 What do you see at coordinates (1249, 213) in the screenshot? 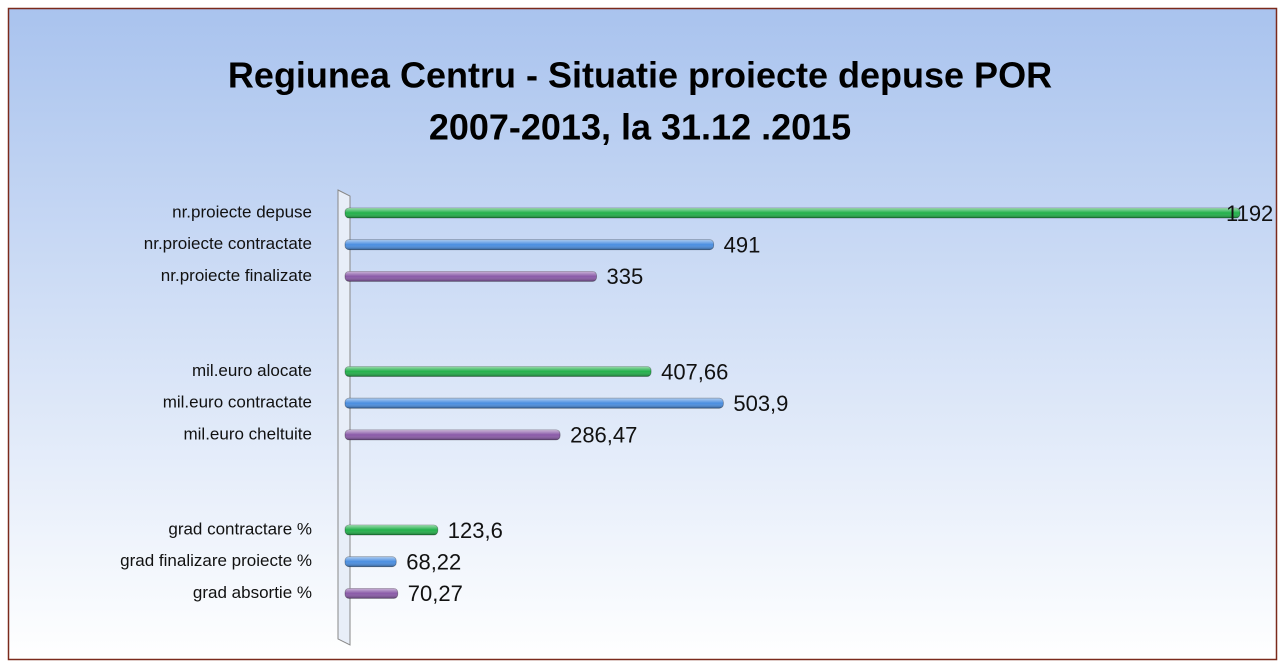
I see `data-label: 1192` at bounding box center [1249, 213].